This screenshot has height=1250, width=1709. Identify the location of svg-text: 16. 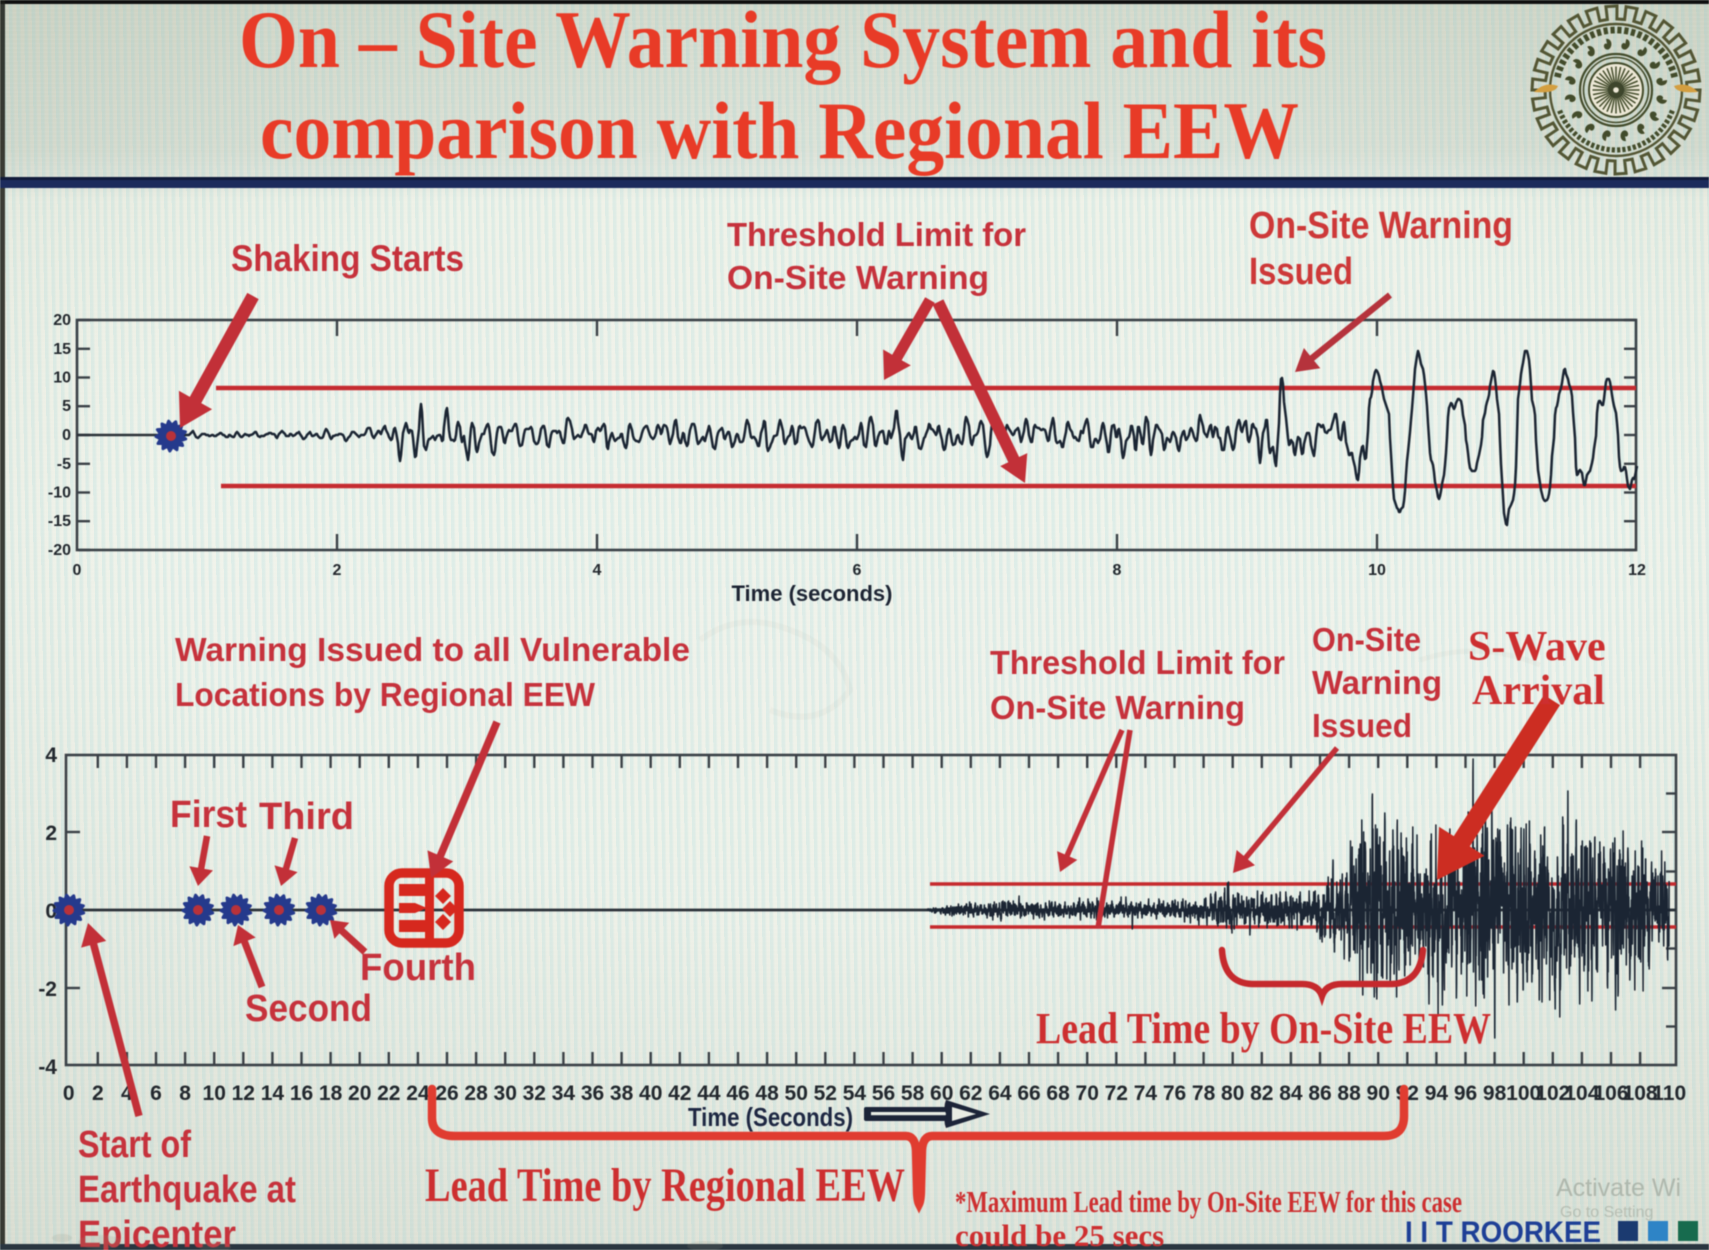
(301, 1093).